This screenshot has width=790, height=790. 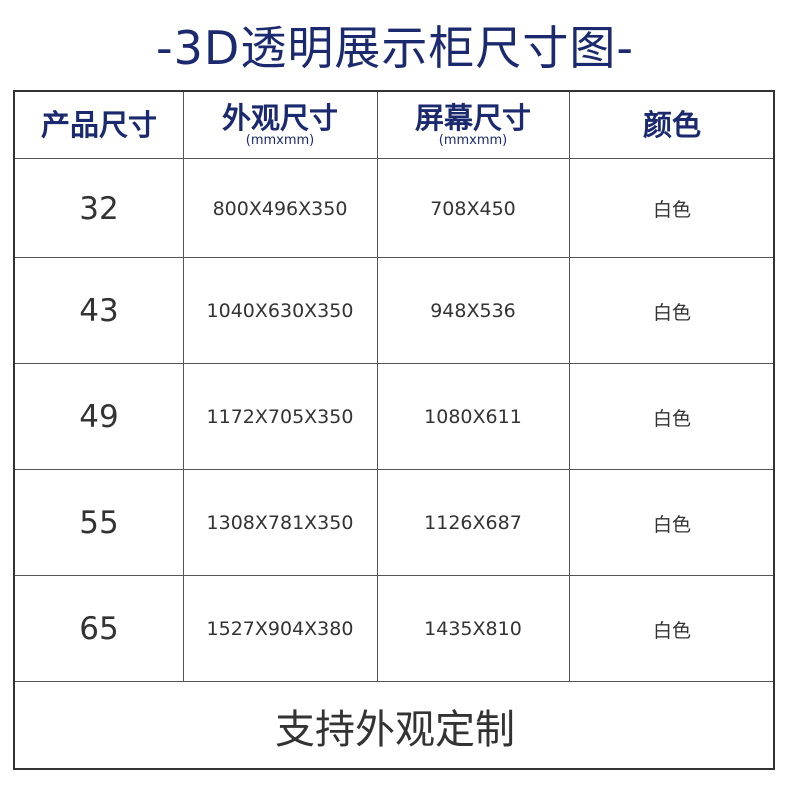 I want to click on screen-value: 948X536, so click(x=473, y=311).